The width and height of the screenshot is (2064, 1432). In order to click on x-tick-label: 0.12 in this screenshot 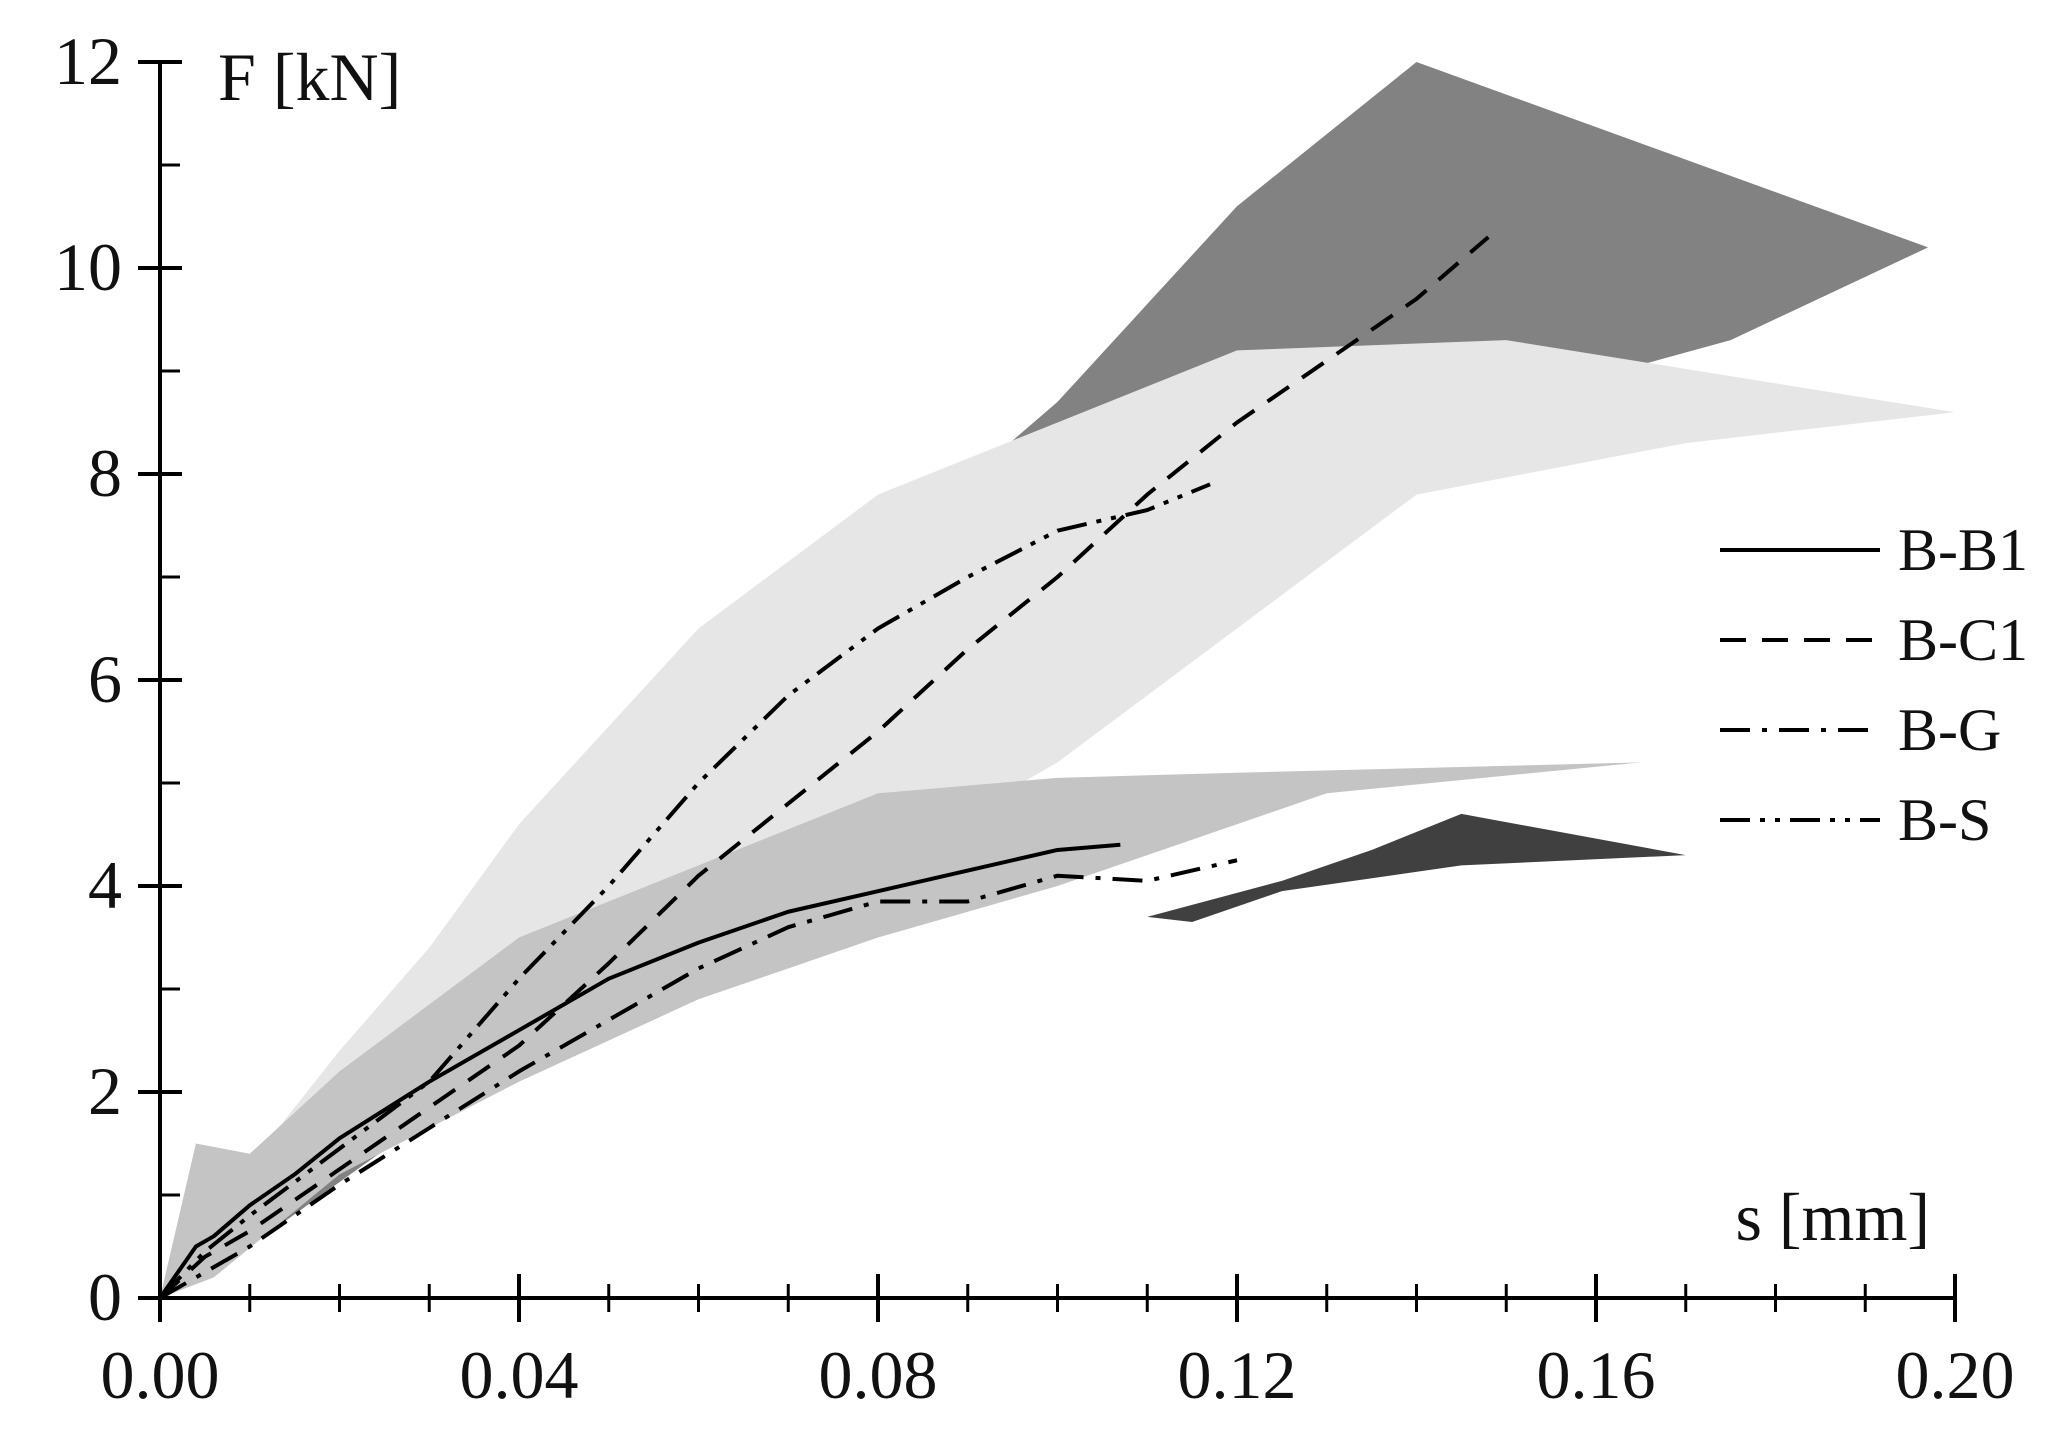, I will do `click(1237, 1375)`.